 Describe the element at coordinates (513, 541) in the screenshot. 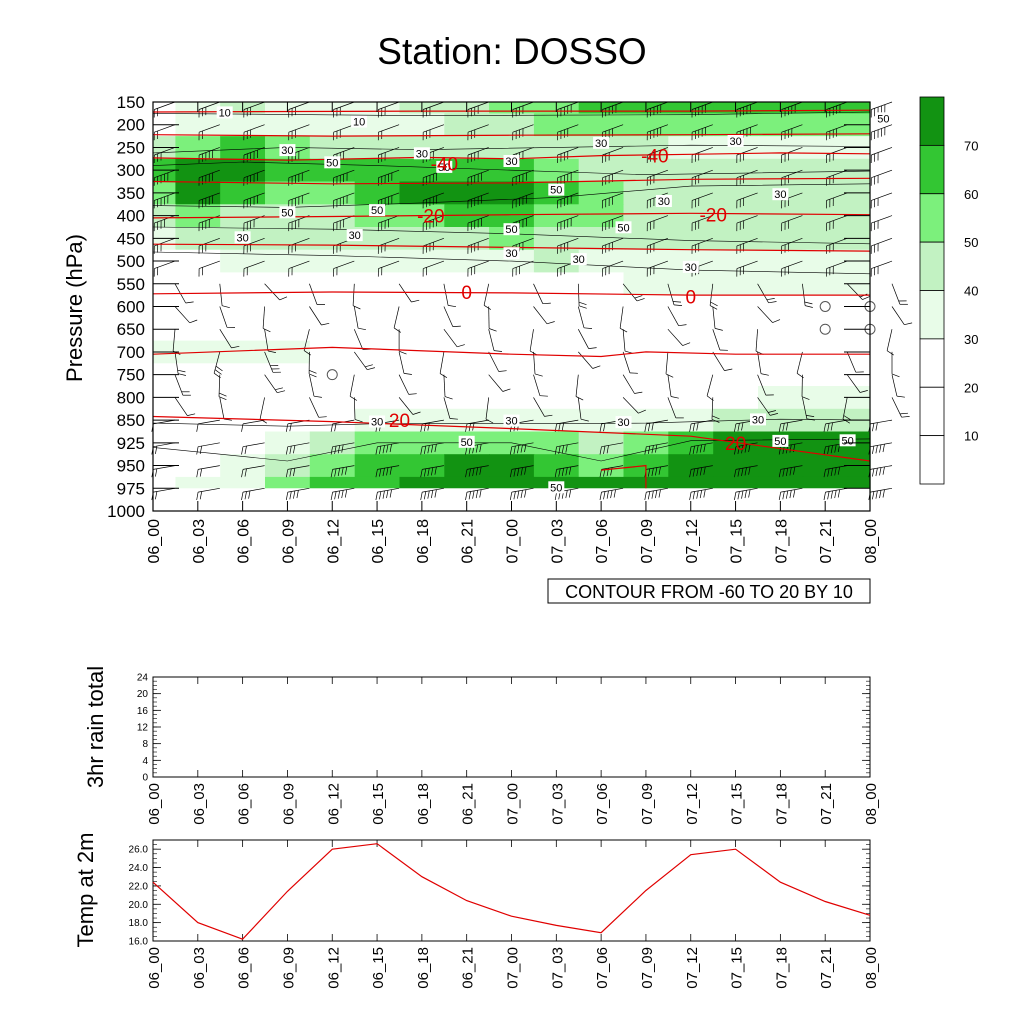

I see `x-tick-label: 07_00` at that location.